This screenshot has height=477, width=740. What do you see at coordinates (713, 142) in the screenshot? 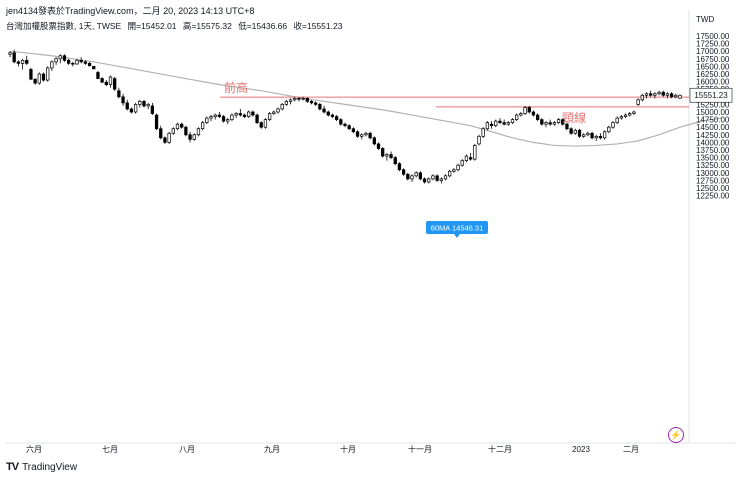
I see `y-tick-label: 14000.00` at bounding box center [713, 142].